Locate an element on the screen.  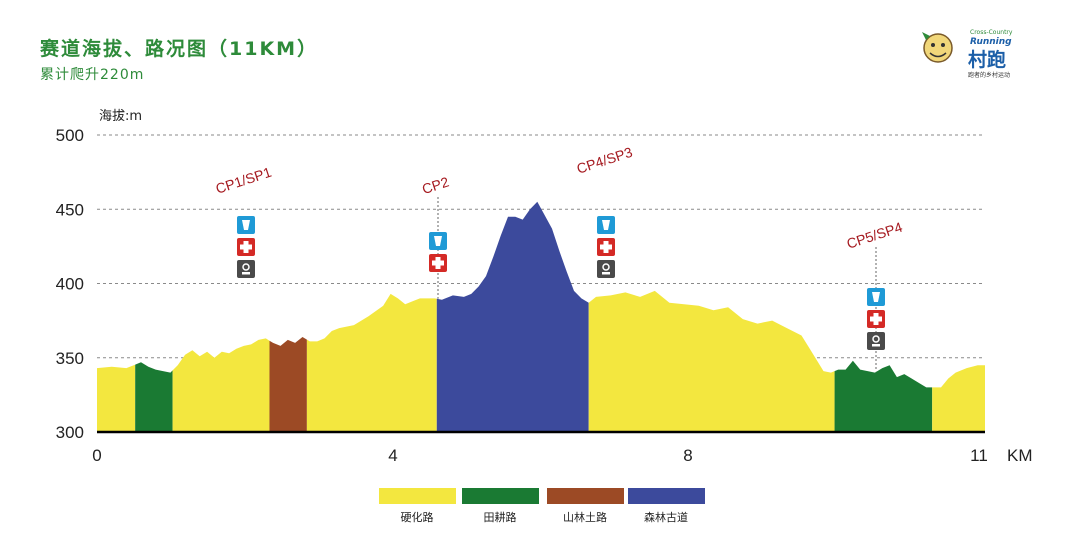
checkpoint-0: CP1/SP1 is located at coordinates (244, 221).